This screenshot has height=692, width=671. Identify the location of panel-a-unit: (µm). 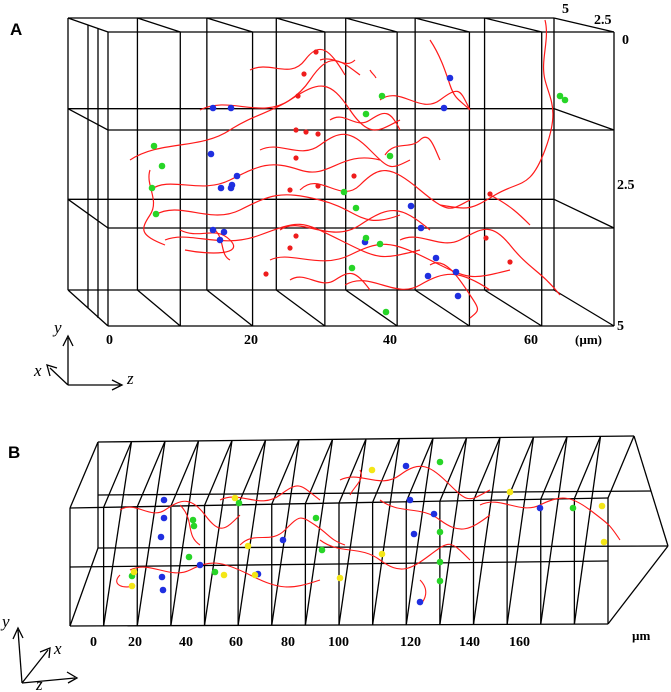
(588, 339).